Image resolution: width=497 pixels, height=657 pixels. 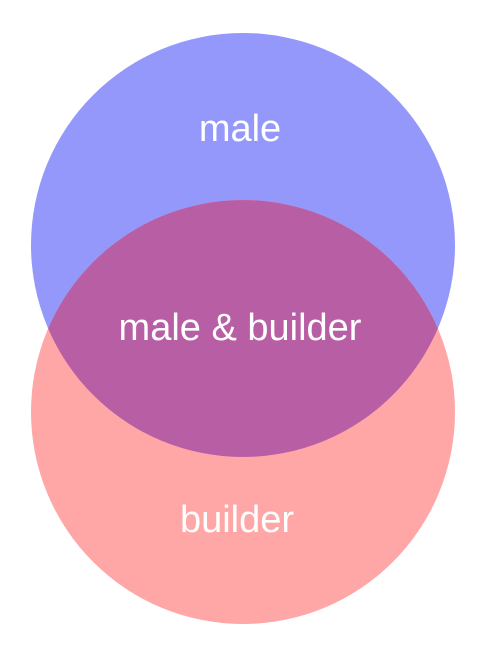 I want to click on intersection-label: male & builder, so click(x=240, y=328).